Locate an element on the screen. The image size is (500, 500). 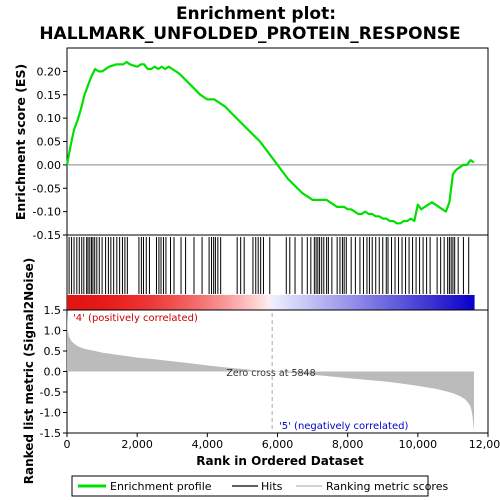
es-ytick-label: 0.10 is located at coordinates (49, 118).